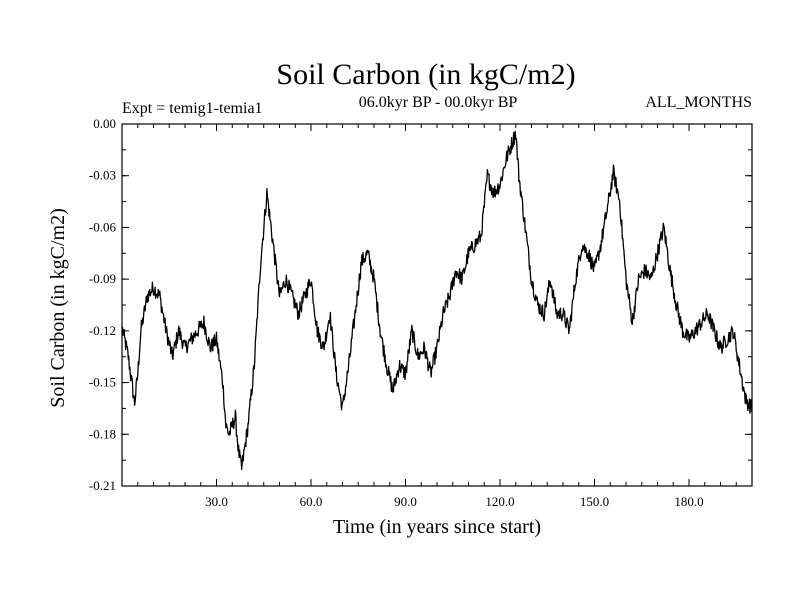 The image size is (800, 600). What do you see at coordinates (698, 102) in the screenshot?
I see `months-label: ALL_MONTHS` at bounding box center [698, 102].